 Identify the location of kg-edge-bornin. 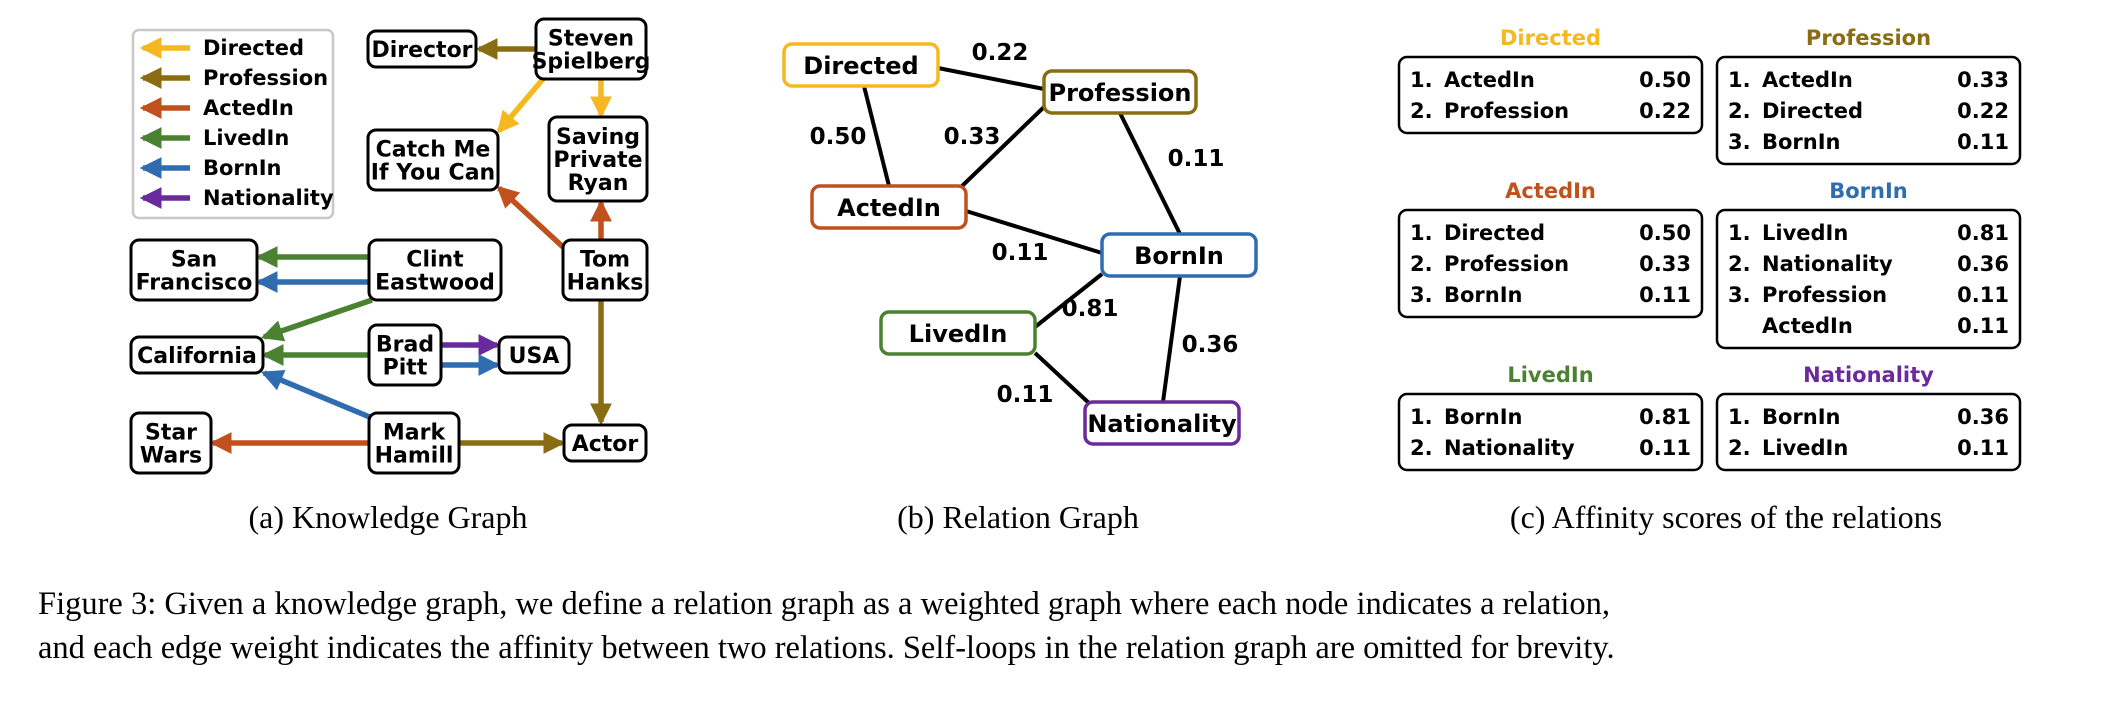
(317, 395).